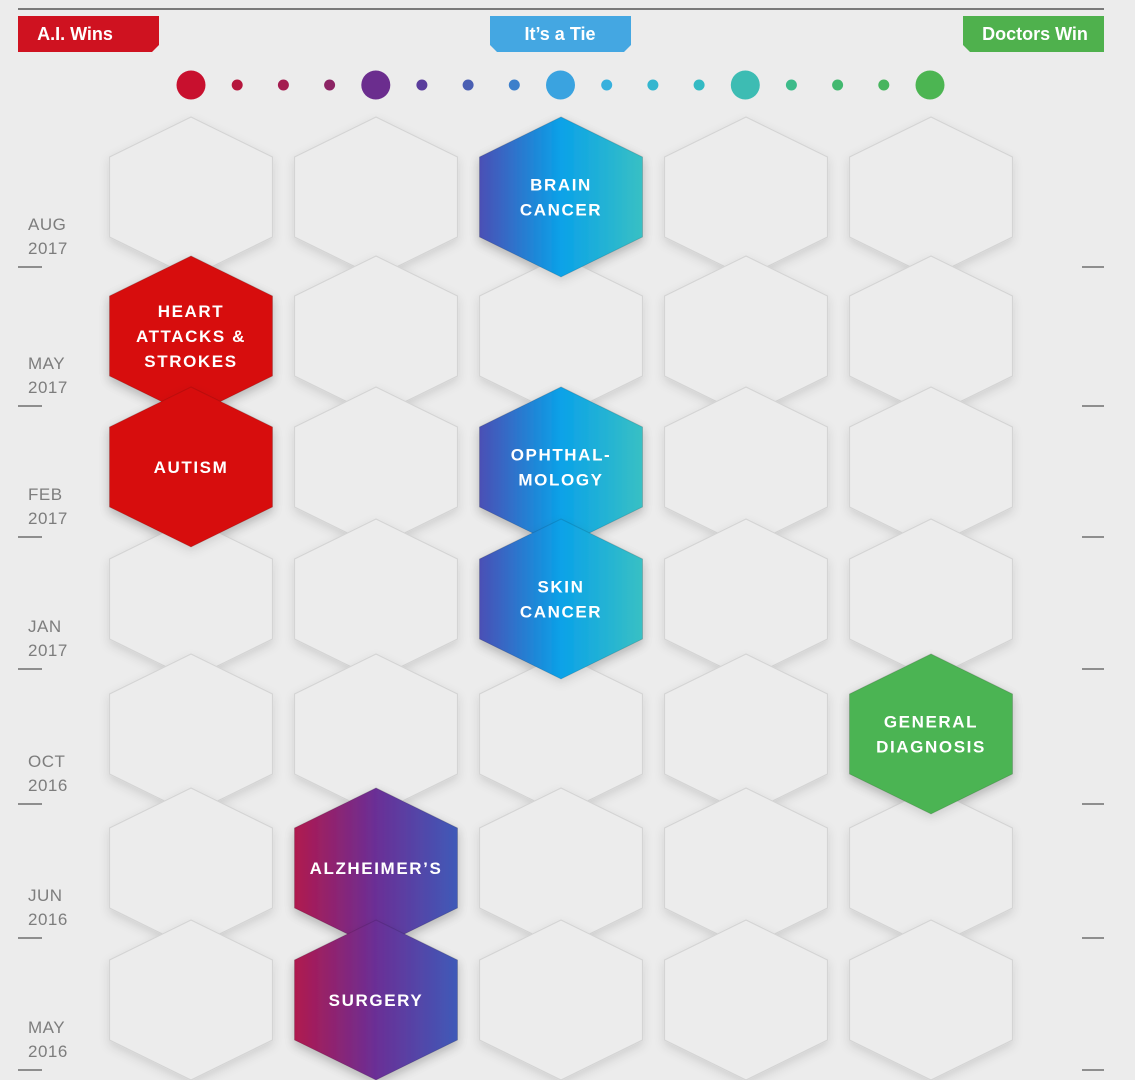 This screenshot has height=1080, width=1135. Describe the element at coordinates (561, 455) in the screenshot. I see `study-hex-label: OPHTHAL-` at that location.